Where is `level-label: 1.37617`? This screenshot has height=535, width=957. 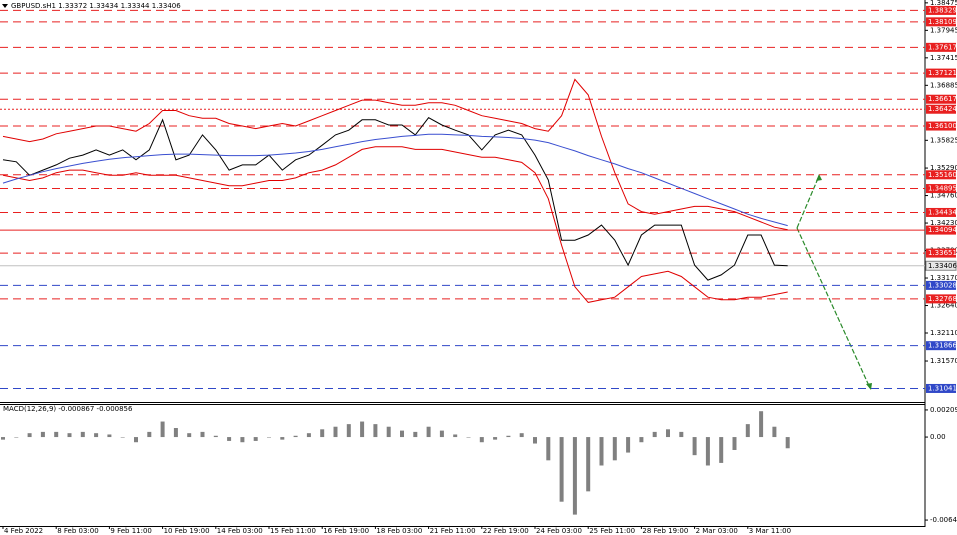
level-label: 1.37617 is located at coordinates (942, 47).